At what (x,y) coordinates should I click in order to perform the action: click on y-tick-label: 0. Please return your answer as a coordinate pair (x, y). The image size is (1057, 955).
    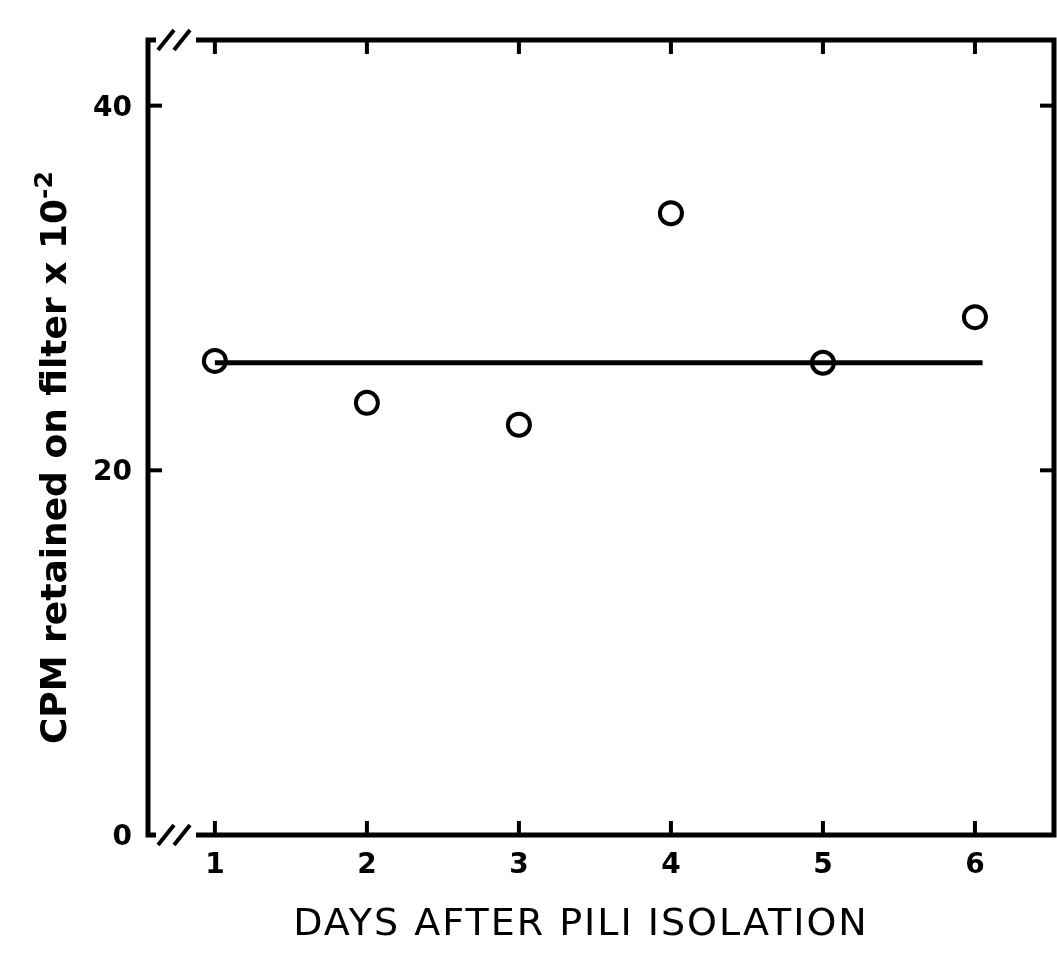
    Looking at the image, I should click on (122, 835).